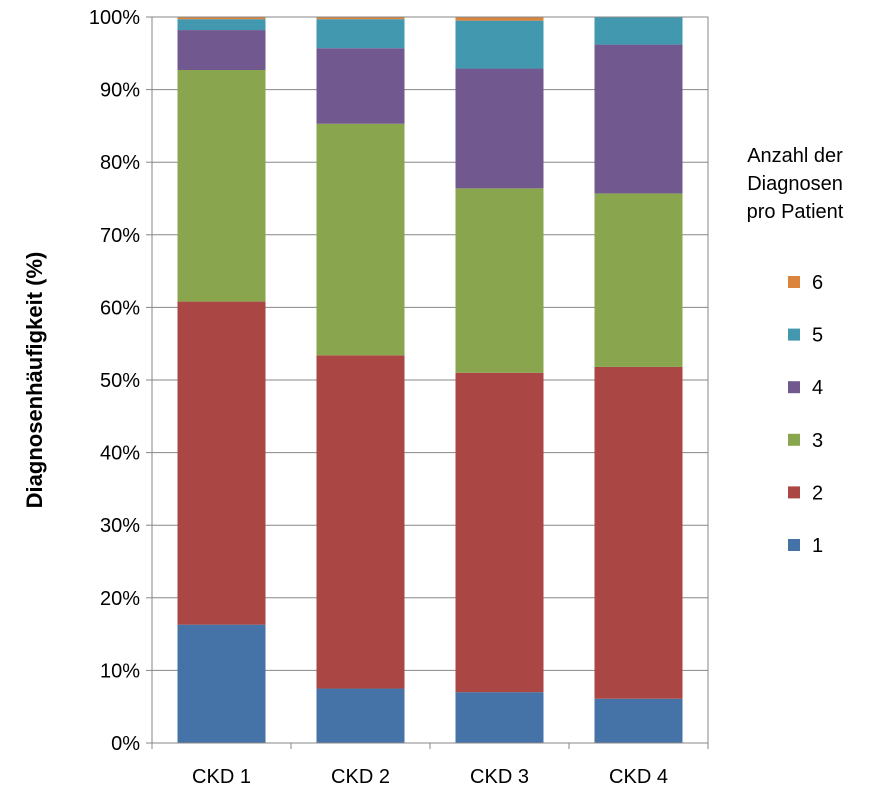 The height and width of the screenshot is (805, 876). I want to click on y-tick-label: 100%, so click(114, 18).